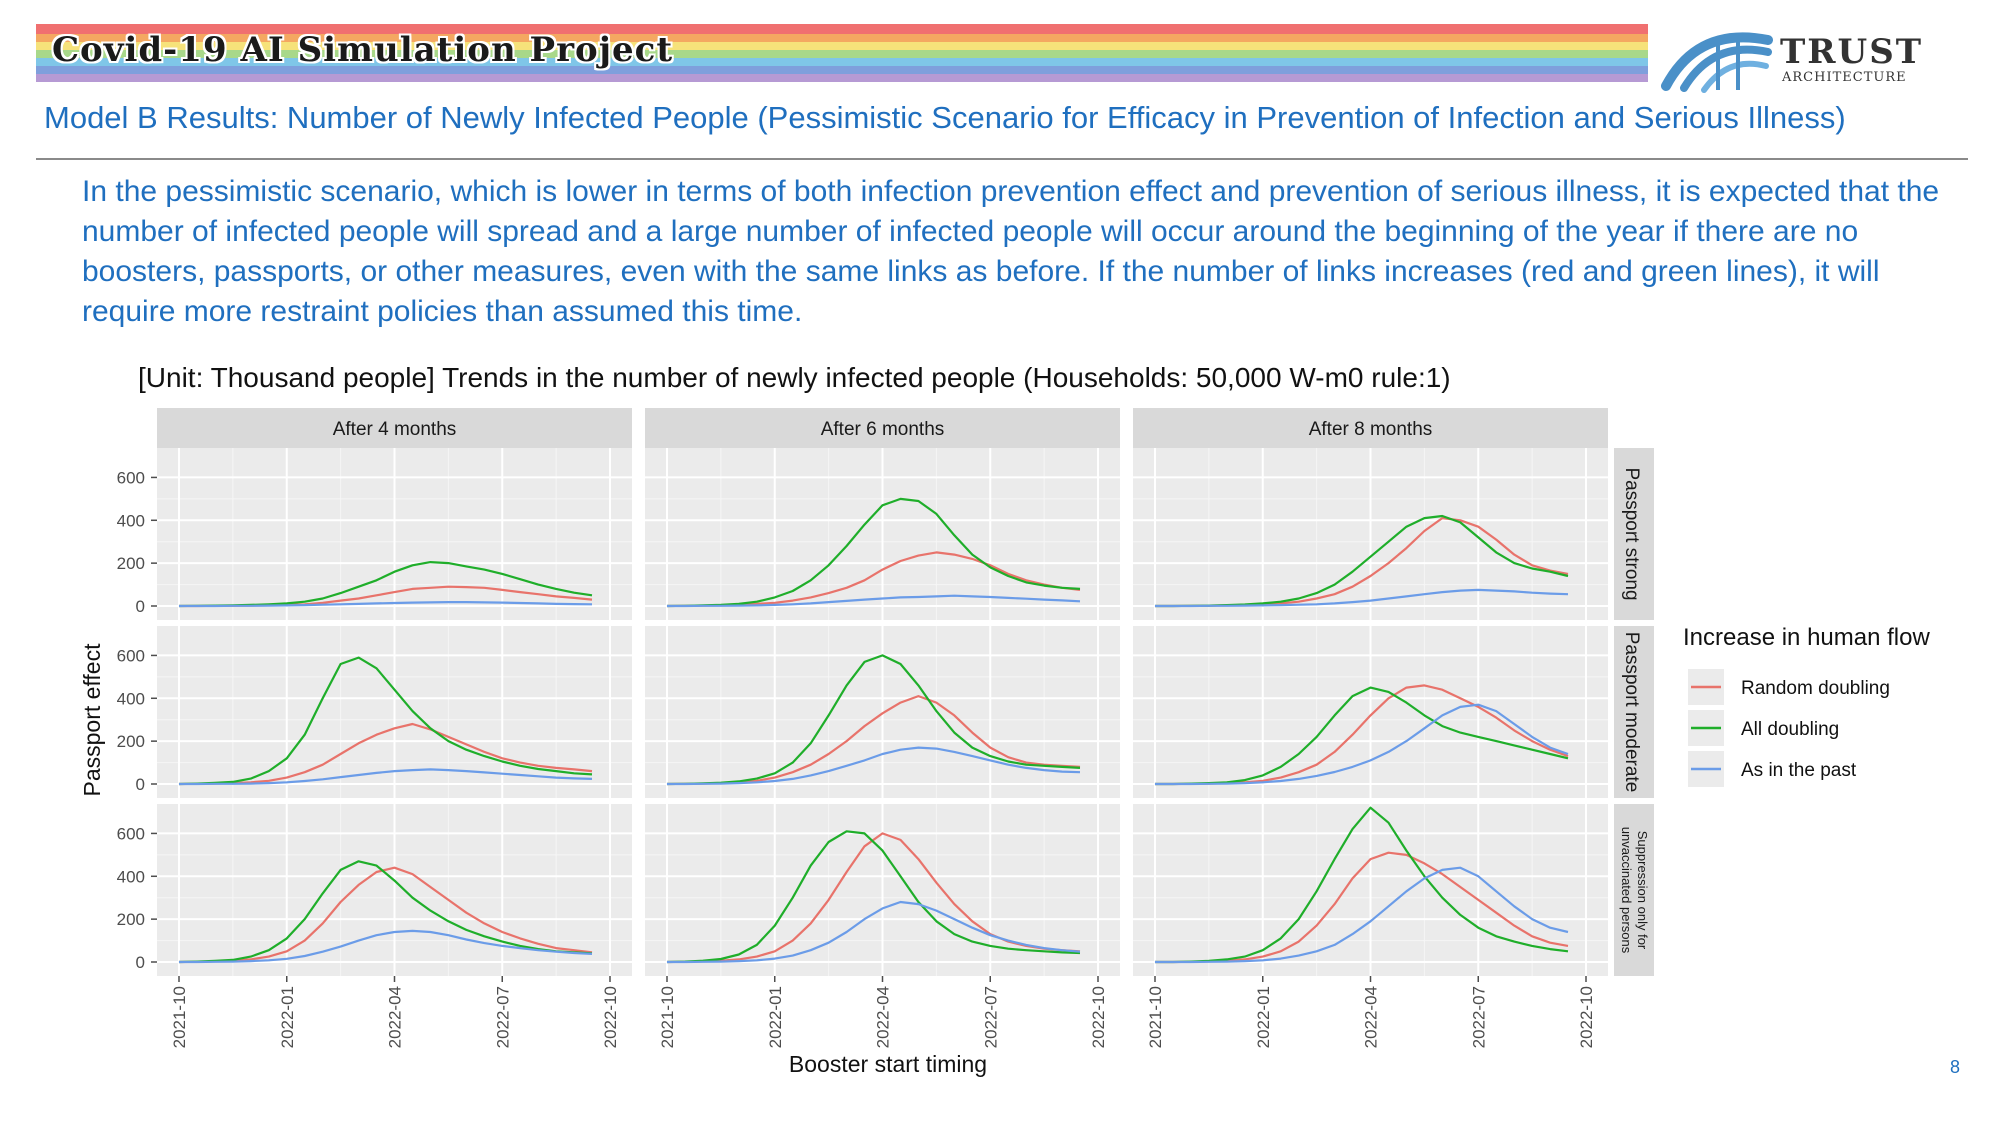 The height and width of the screenshot is (1125, 2000). I want to click on facet-label-row: Passport strong, so click(1631, 533).